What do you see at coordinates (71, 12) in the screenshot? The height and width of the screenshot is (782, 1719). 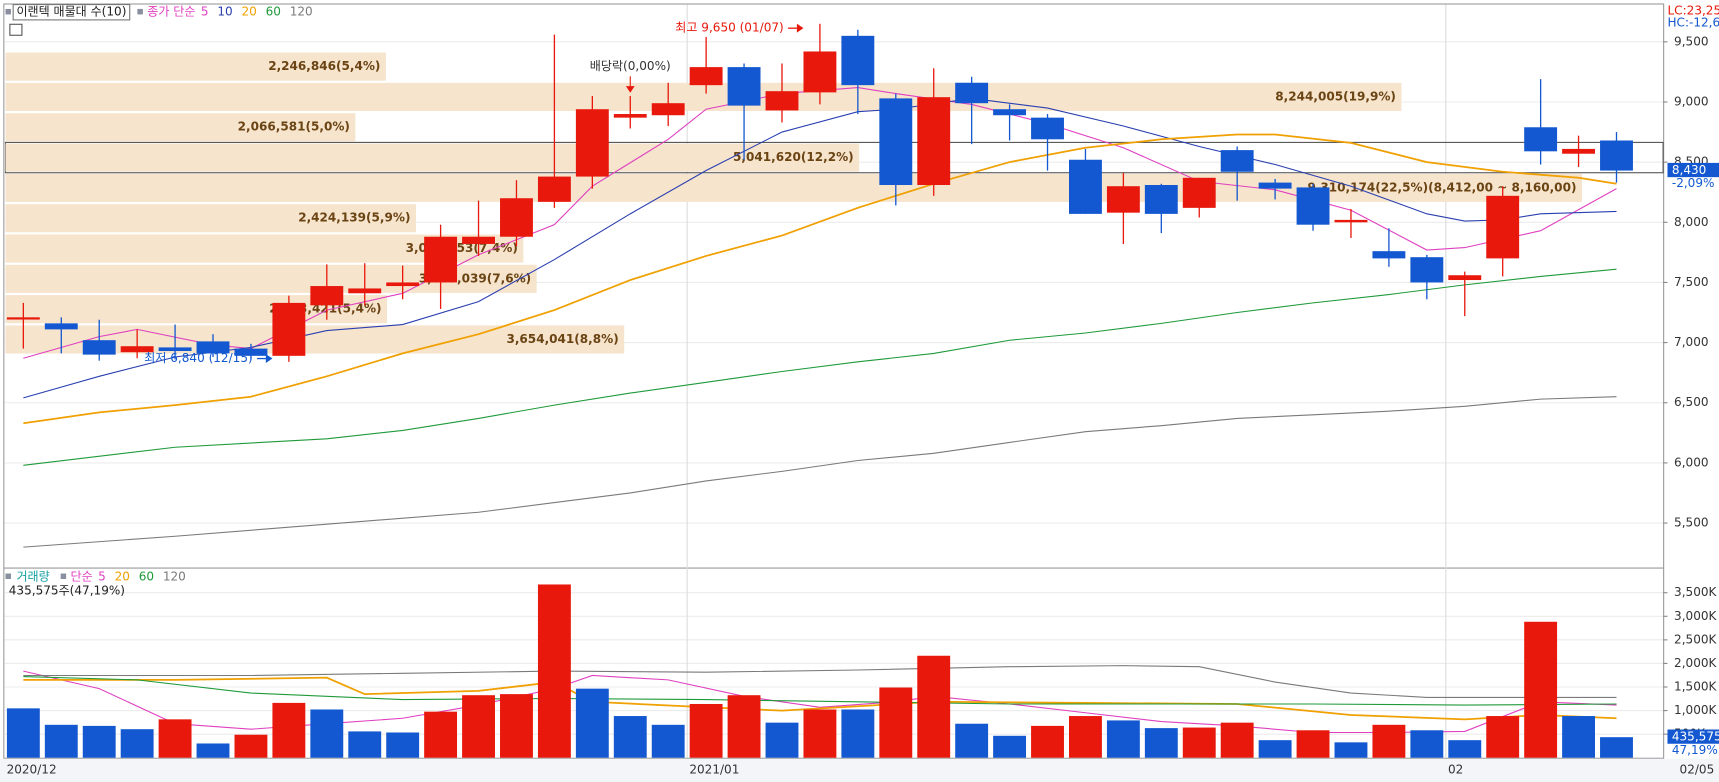 I see `panel-title: 이랜텍 매물대 수(10)` at bounding box center [71, 12].